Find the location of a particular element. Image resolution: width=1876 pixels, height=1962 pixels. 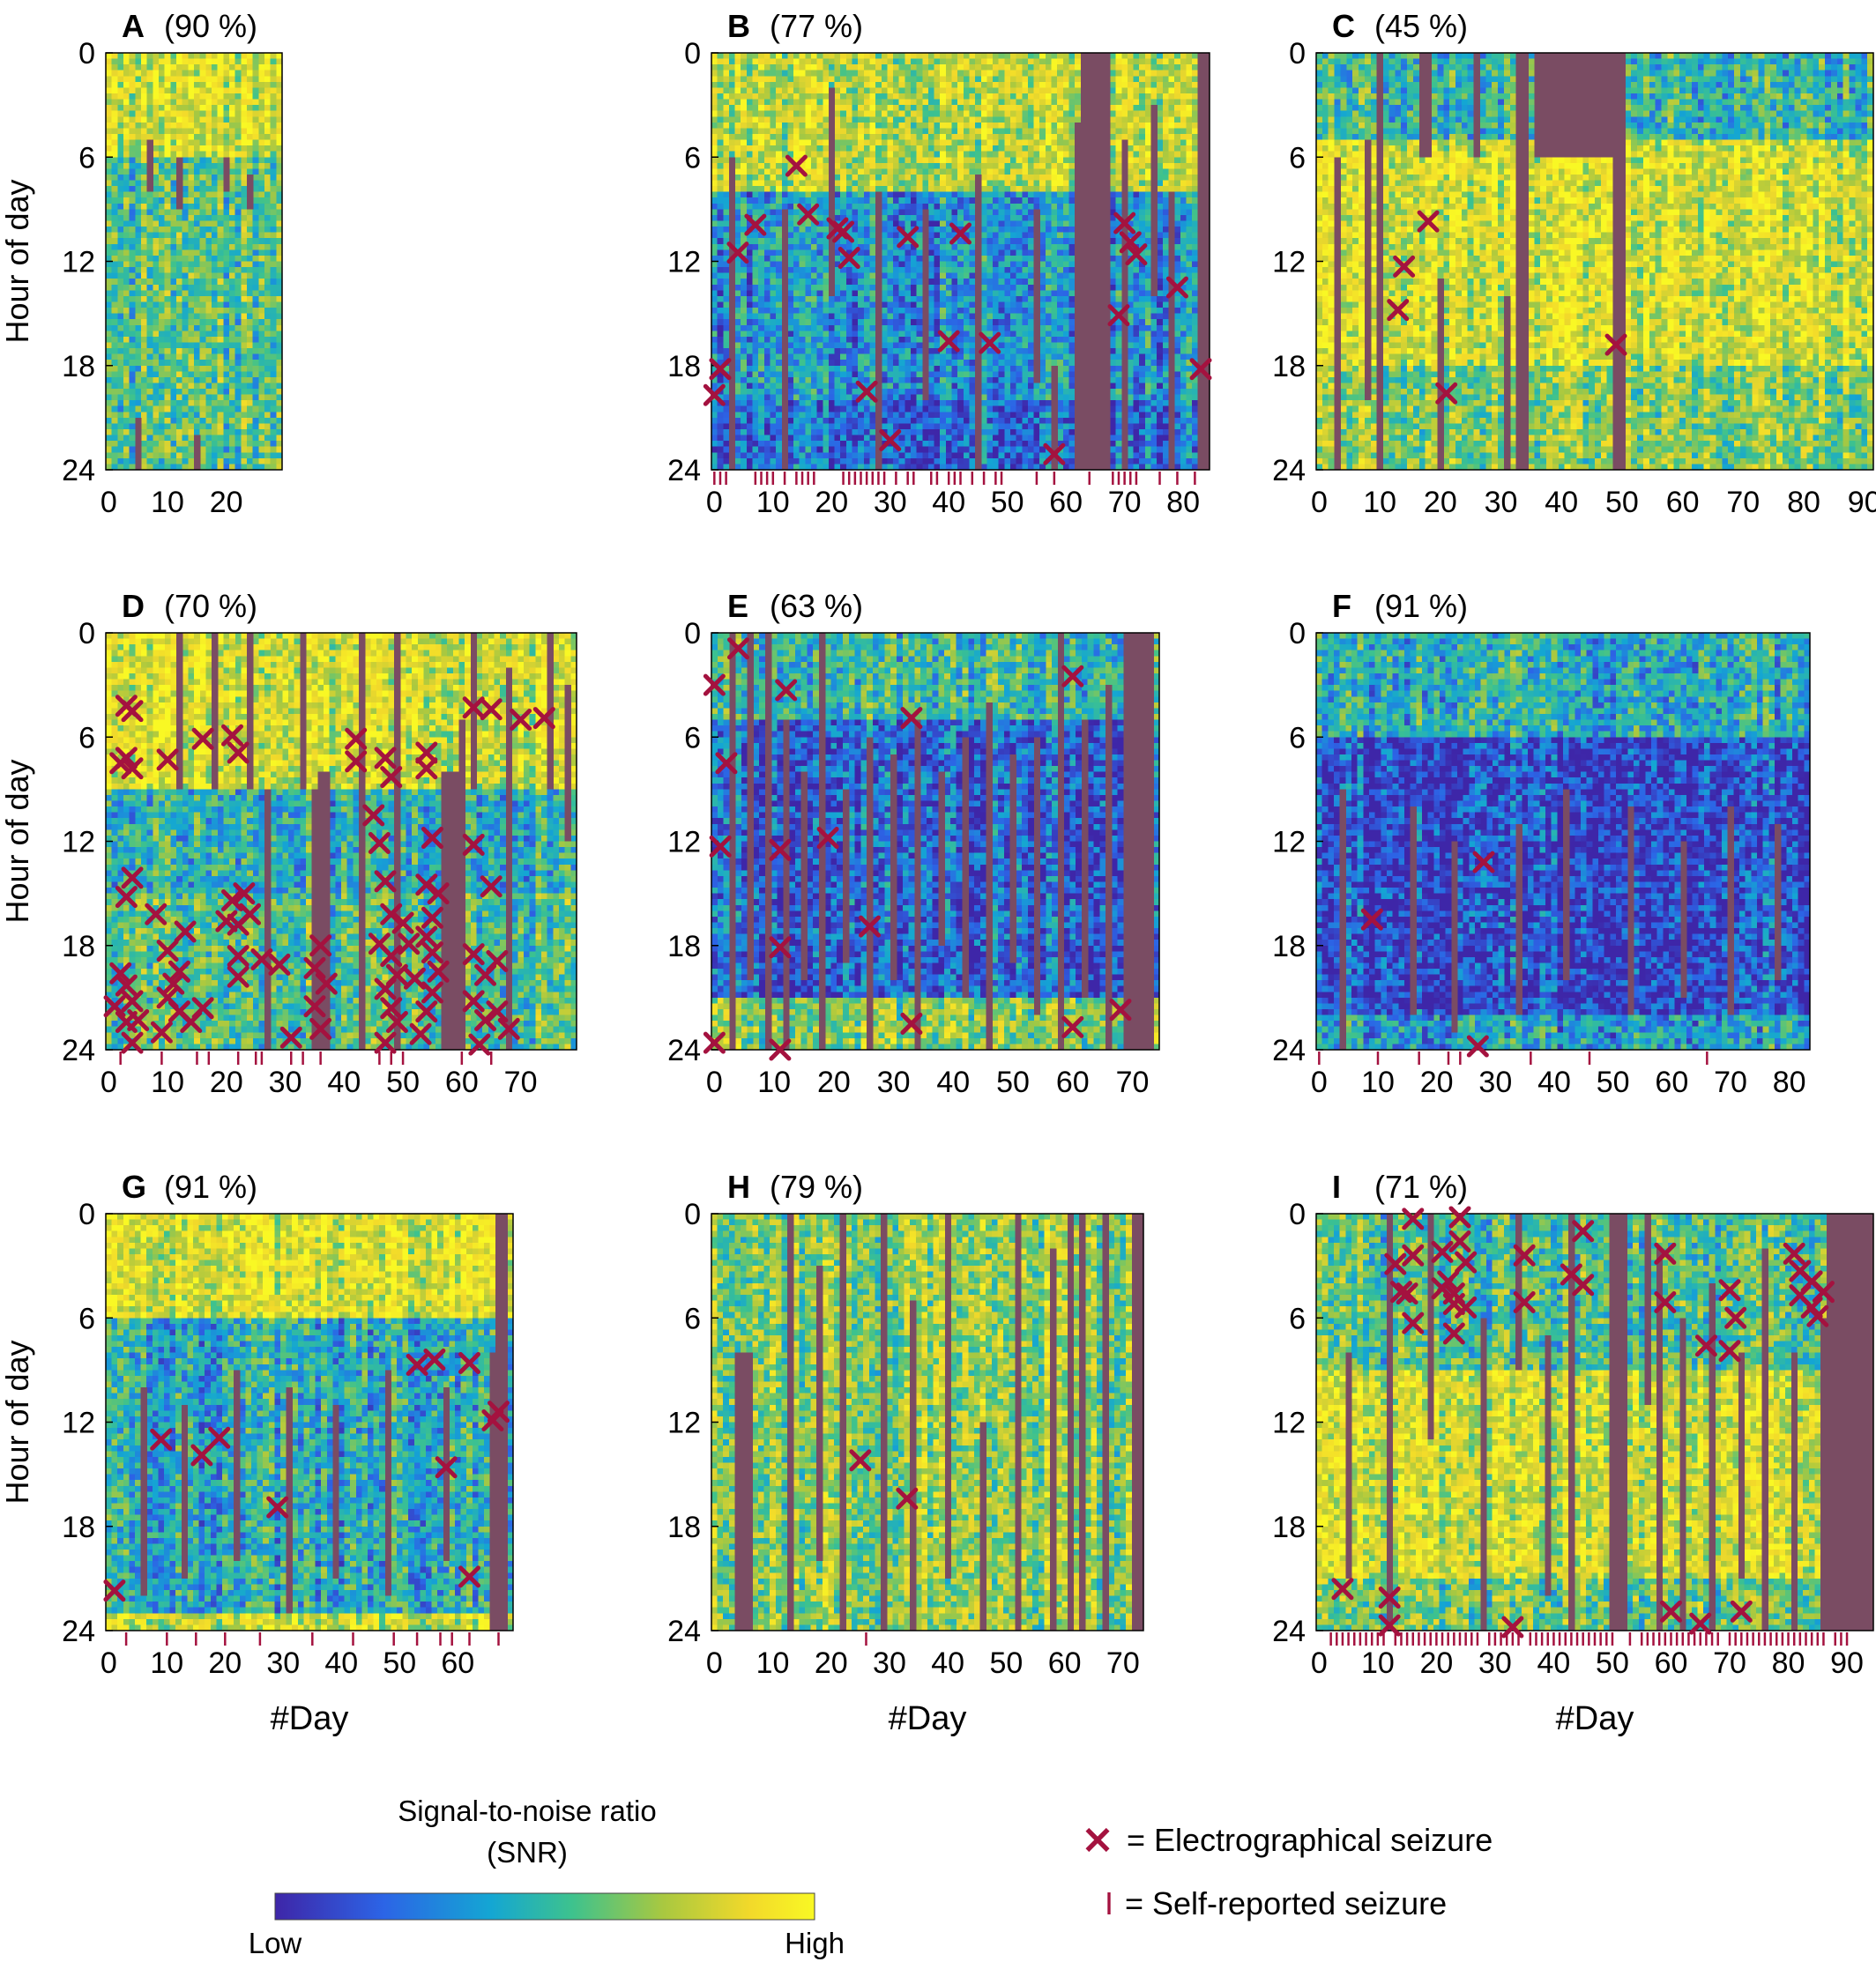

missing-segment is located at coordinates (197, 452).